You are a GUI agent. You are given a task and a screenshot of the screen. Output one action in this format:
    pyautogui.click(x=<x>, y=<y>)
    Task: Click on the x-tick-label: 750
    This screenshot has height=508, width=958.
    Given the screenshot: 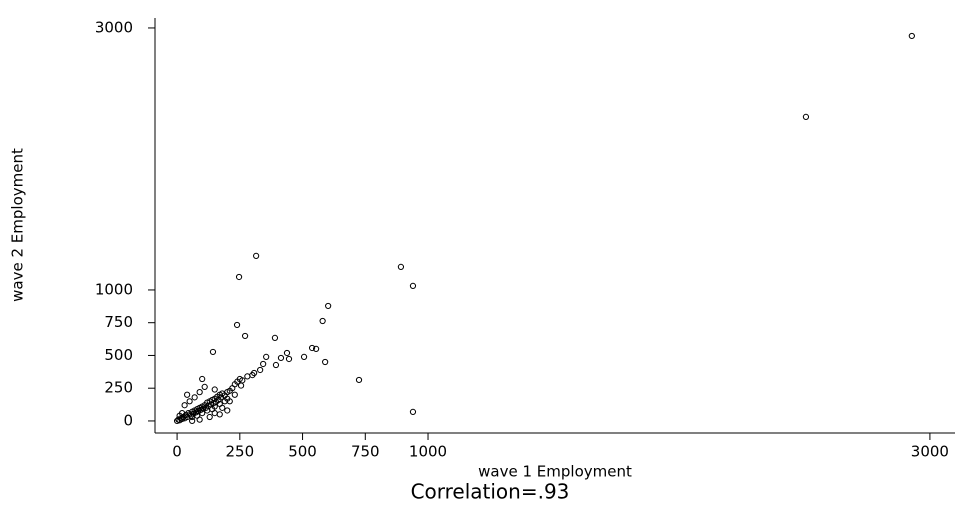 What is the action you would take?
    pyautogui.click(x=365, y=452)
    